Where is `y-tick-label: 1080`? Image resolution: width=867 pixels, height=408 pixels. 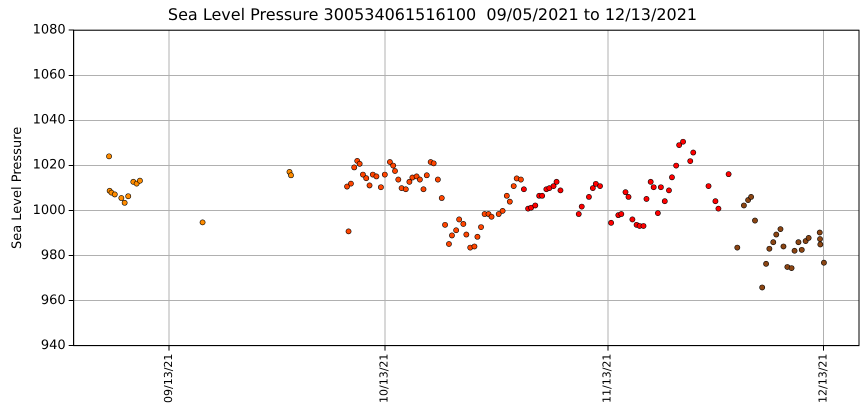 y-tick-label: 1080 is located at coordinates (49, 30).